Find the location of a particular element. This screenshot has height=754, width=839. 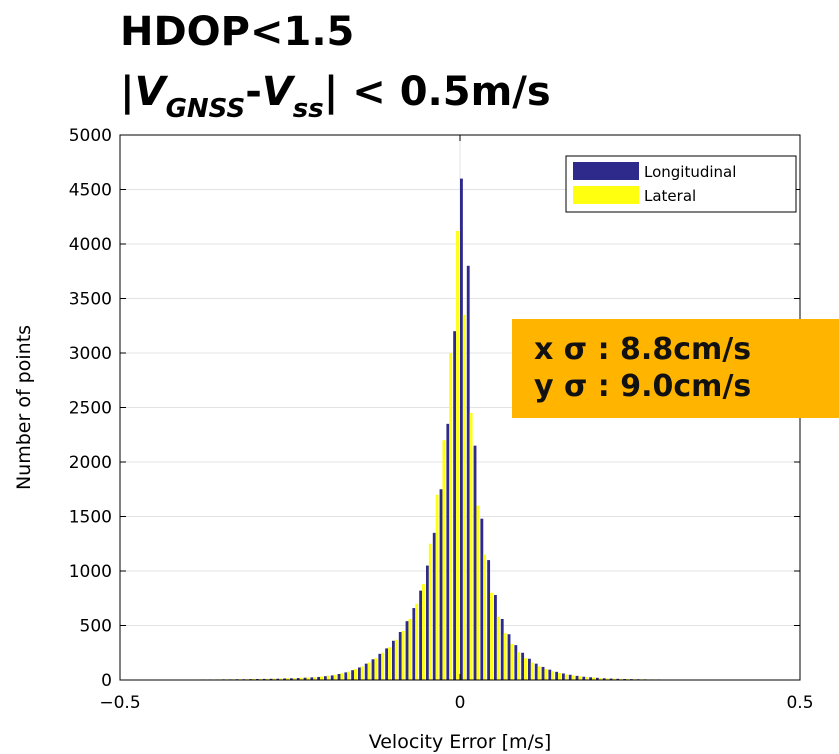

y-tick-label: 1000 is located at coordinates (90, 572).